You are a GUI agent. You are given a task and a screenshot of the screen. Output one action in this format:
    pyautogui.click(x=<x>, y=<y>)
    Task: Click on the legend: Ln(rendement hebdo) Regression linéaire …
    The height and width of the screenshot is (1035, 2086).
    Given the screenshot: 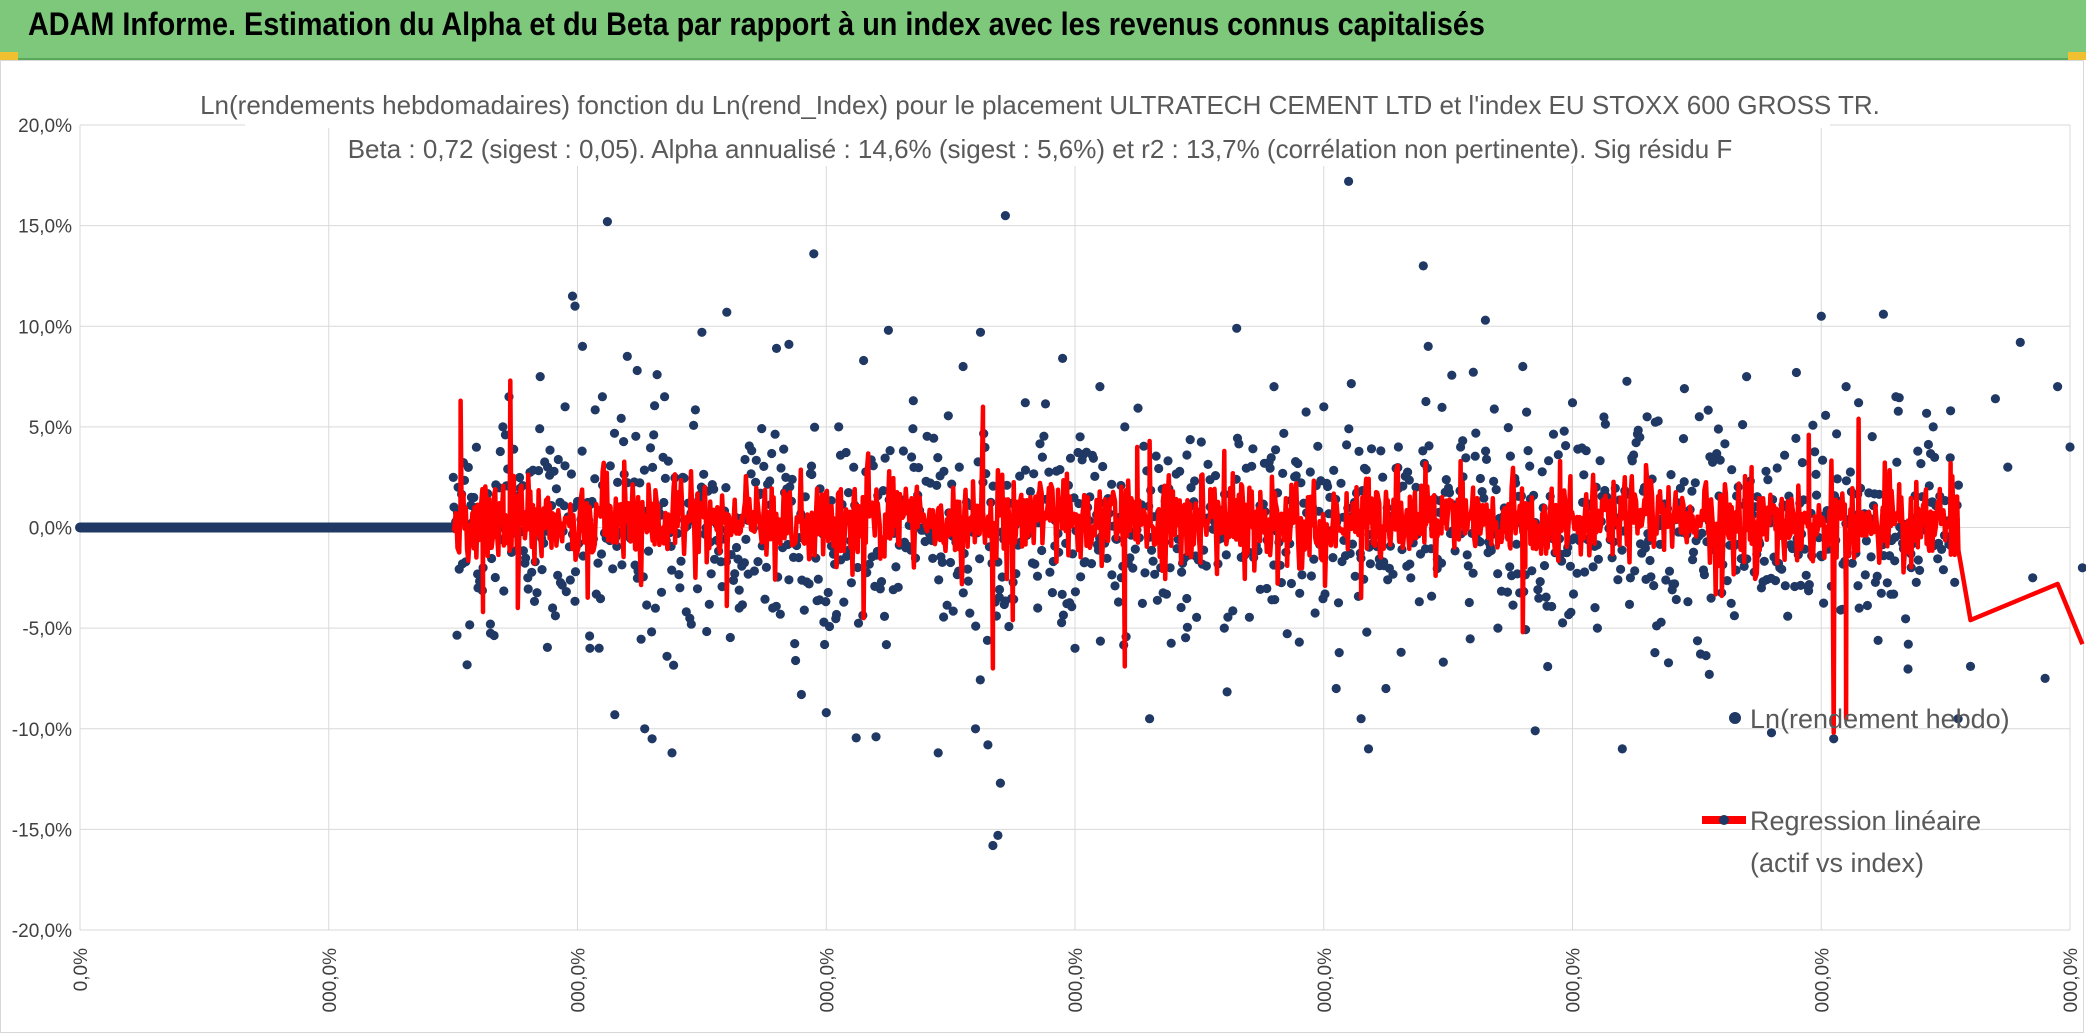 What is the action you would take?
    pyautogui.click(x=1856, y=791)
    